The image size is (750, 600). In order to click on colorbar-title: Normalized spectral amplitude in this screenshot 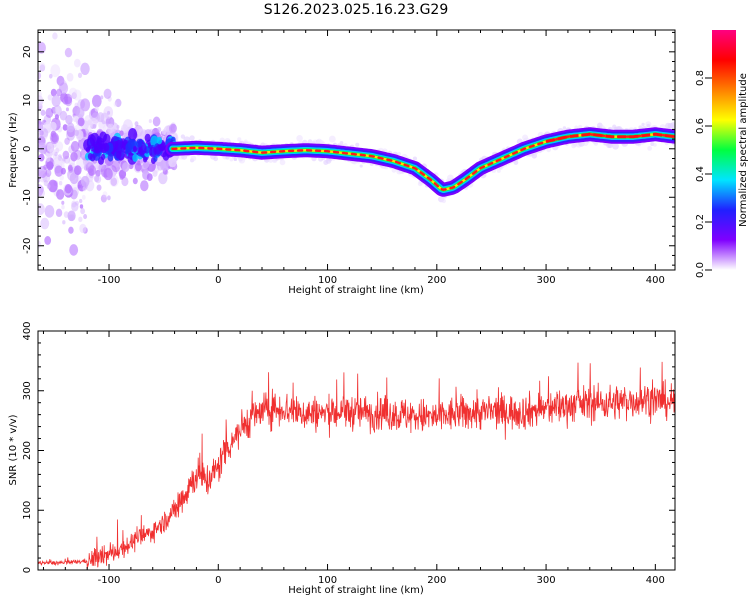, I will do `click(743, 150)`.